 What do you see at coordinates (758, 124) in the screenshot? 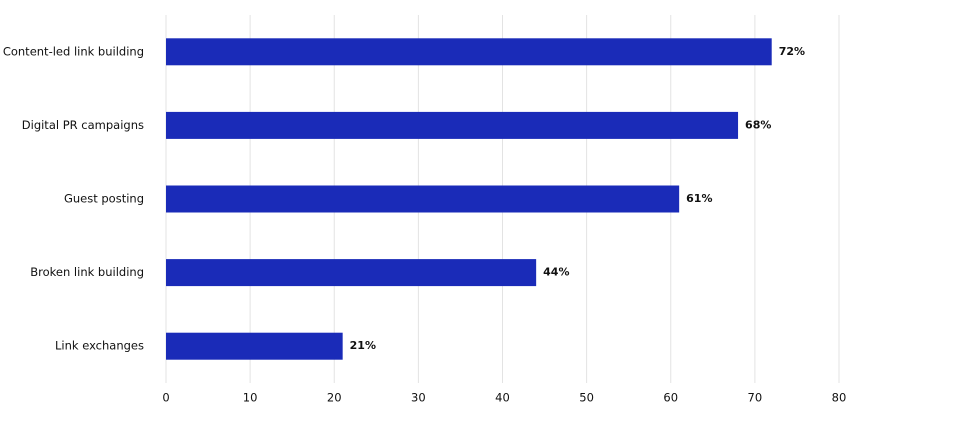
I see `value-label: 68%` at bounding box center [758, 124].